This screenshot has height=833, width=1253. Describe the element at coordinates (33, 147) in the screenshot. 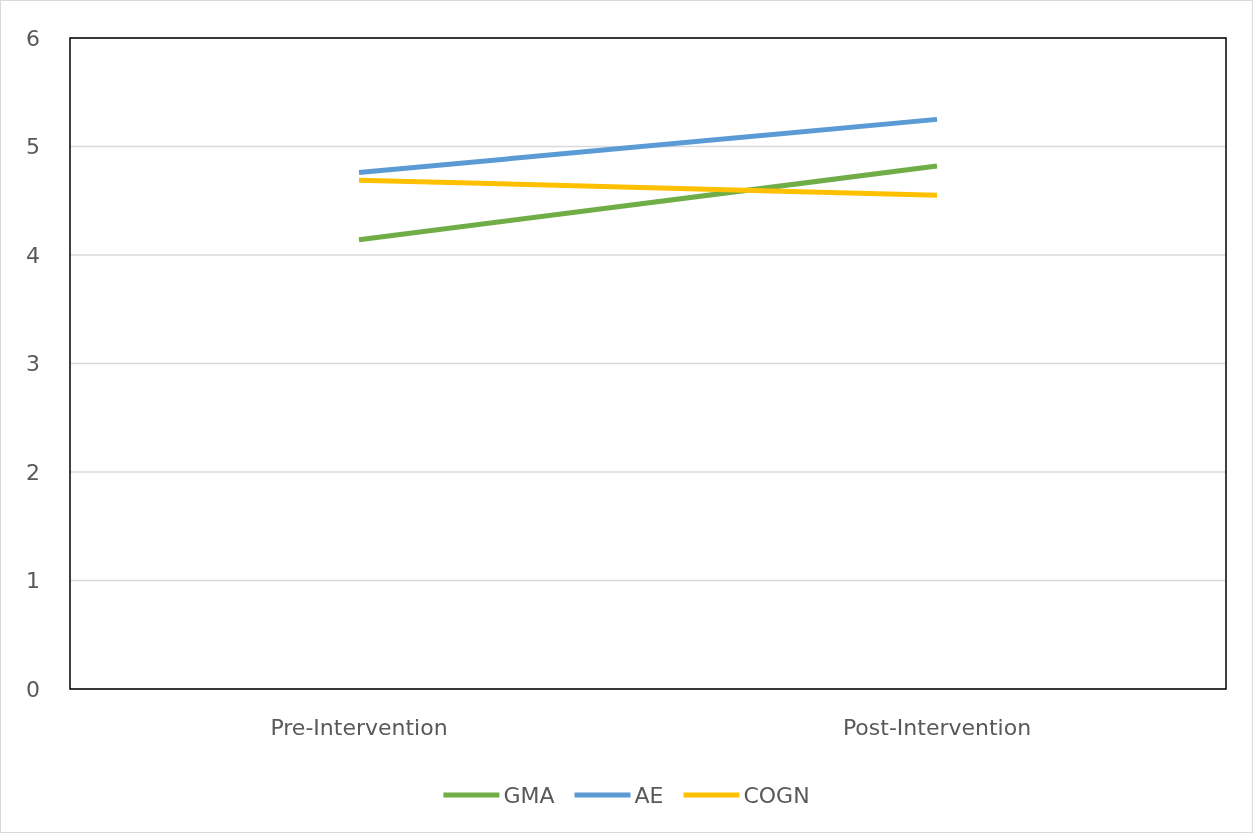

I see `y-tick-label: 5` at that location.